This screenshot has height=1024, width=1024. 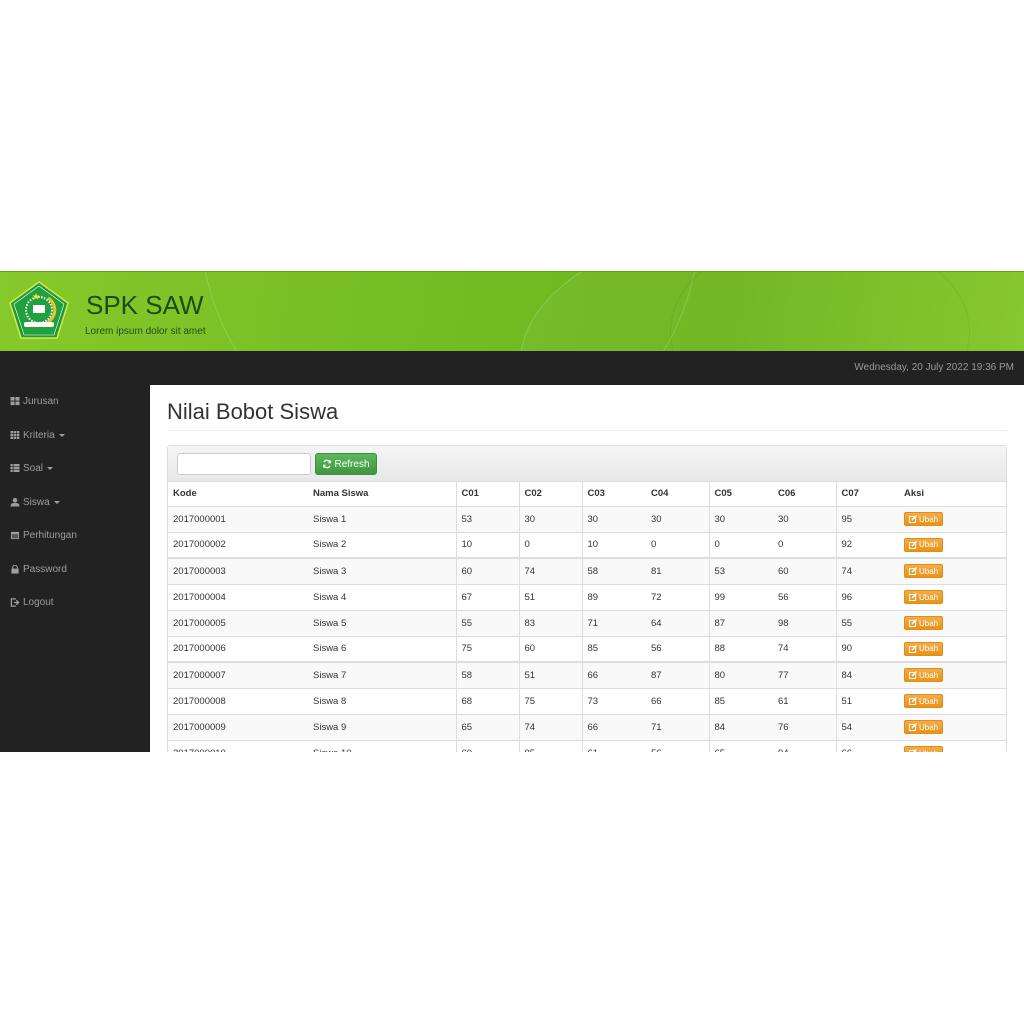 I want to click on table-cell: 2017000004, so click(x=238, y=596).